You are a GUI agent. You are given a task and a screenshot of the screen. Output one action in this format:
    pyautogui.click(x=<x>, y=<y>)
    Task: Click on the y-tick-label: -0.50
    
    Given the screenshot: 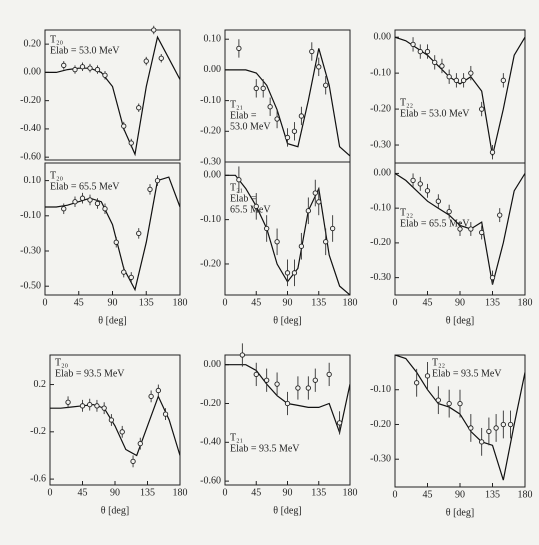 What is the action you would take?
    pyautogui.click(x=30, y=285)
    